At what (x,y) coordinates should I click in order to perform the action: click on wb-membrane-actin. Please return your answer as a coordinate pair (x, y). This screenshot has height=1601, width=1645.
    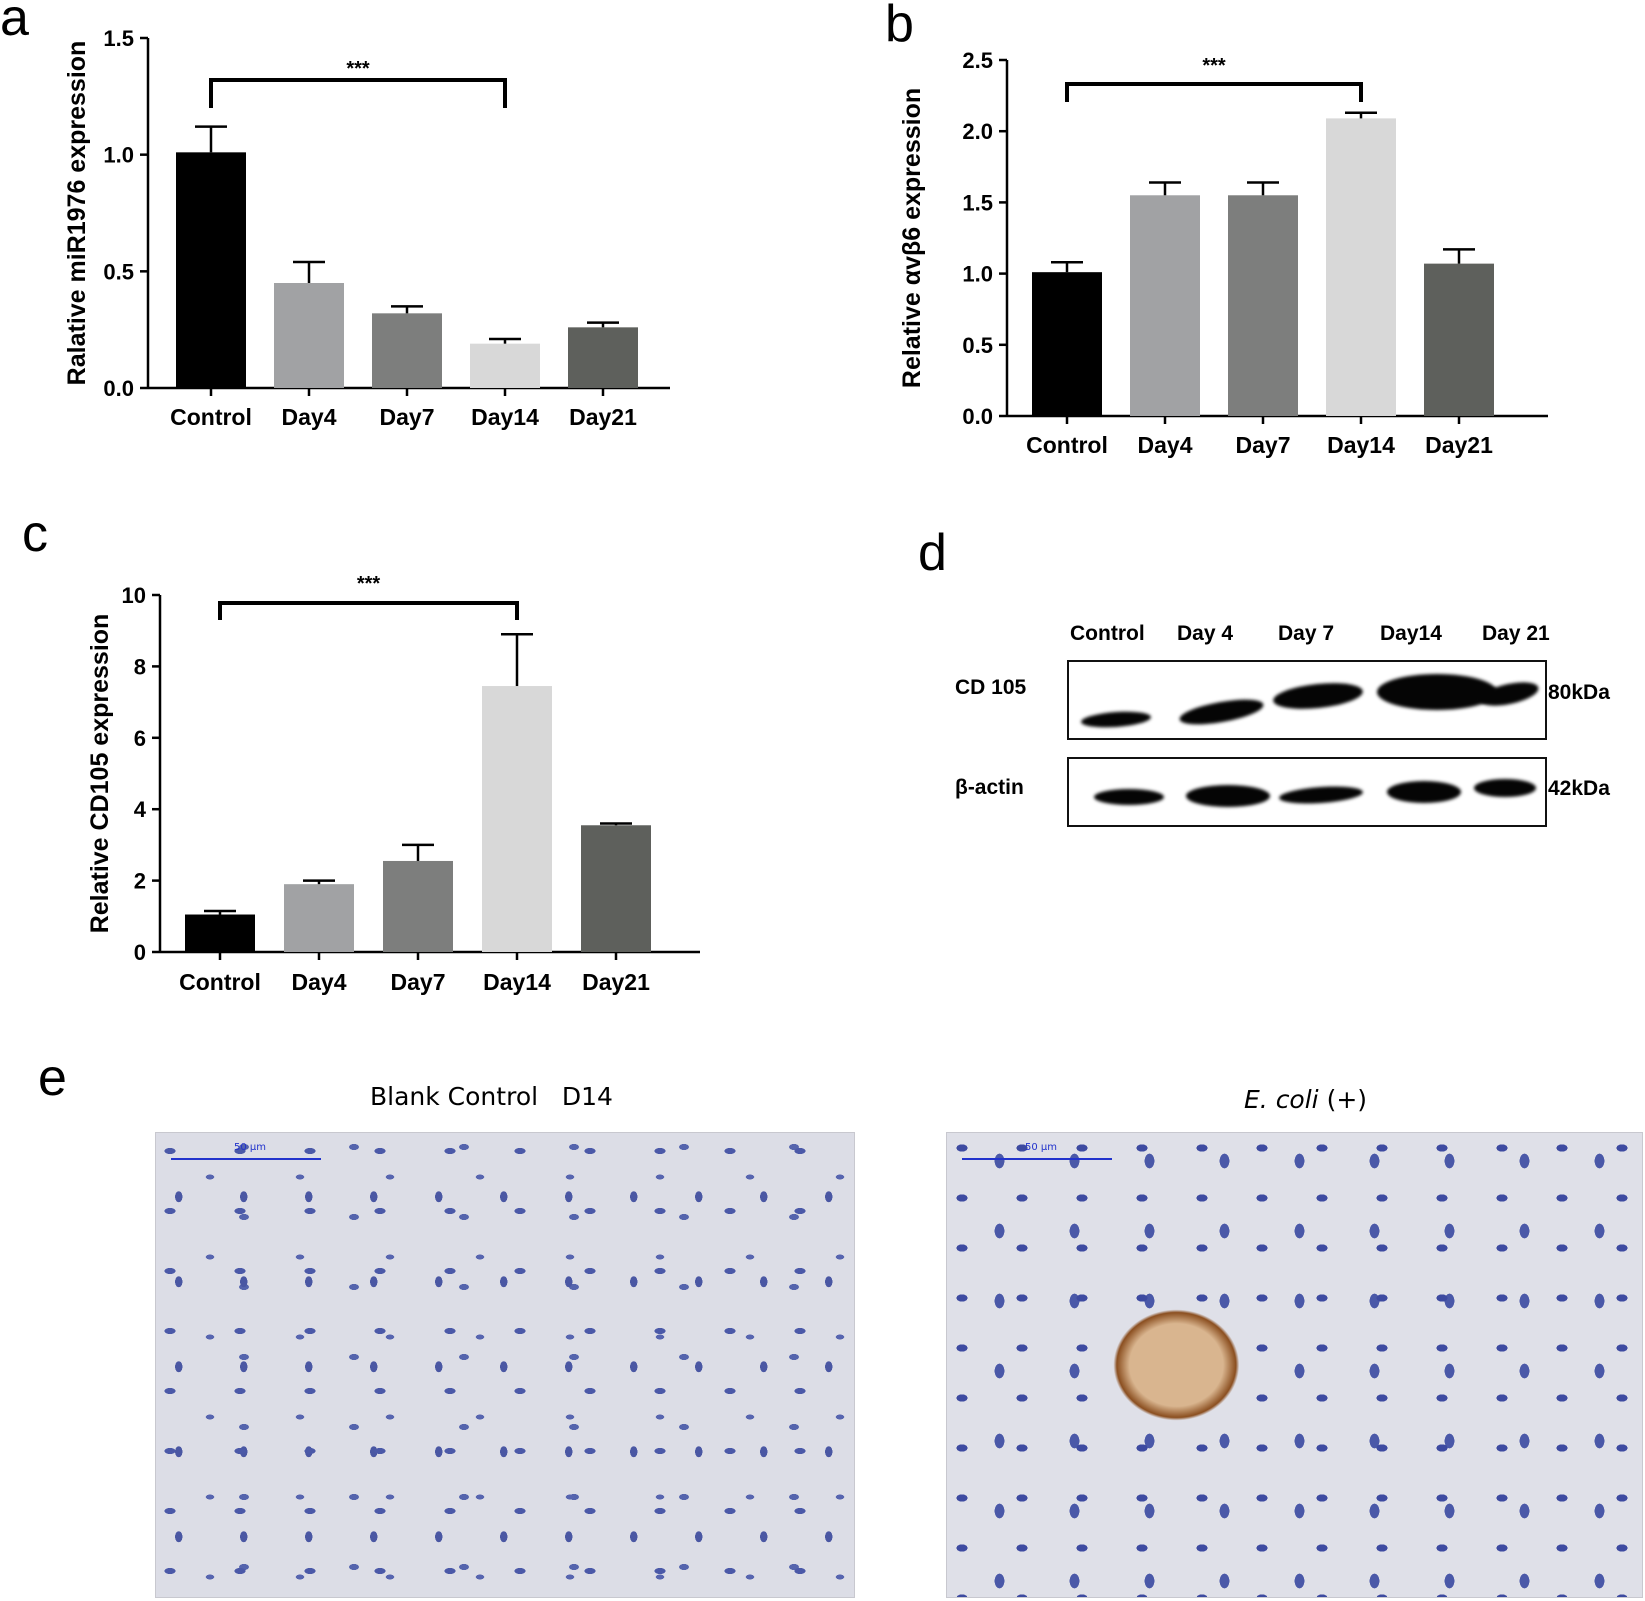
    Looking at the image, I should click on (1307, 792).